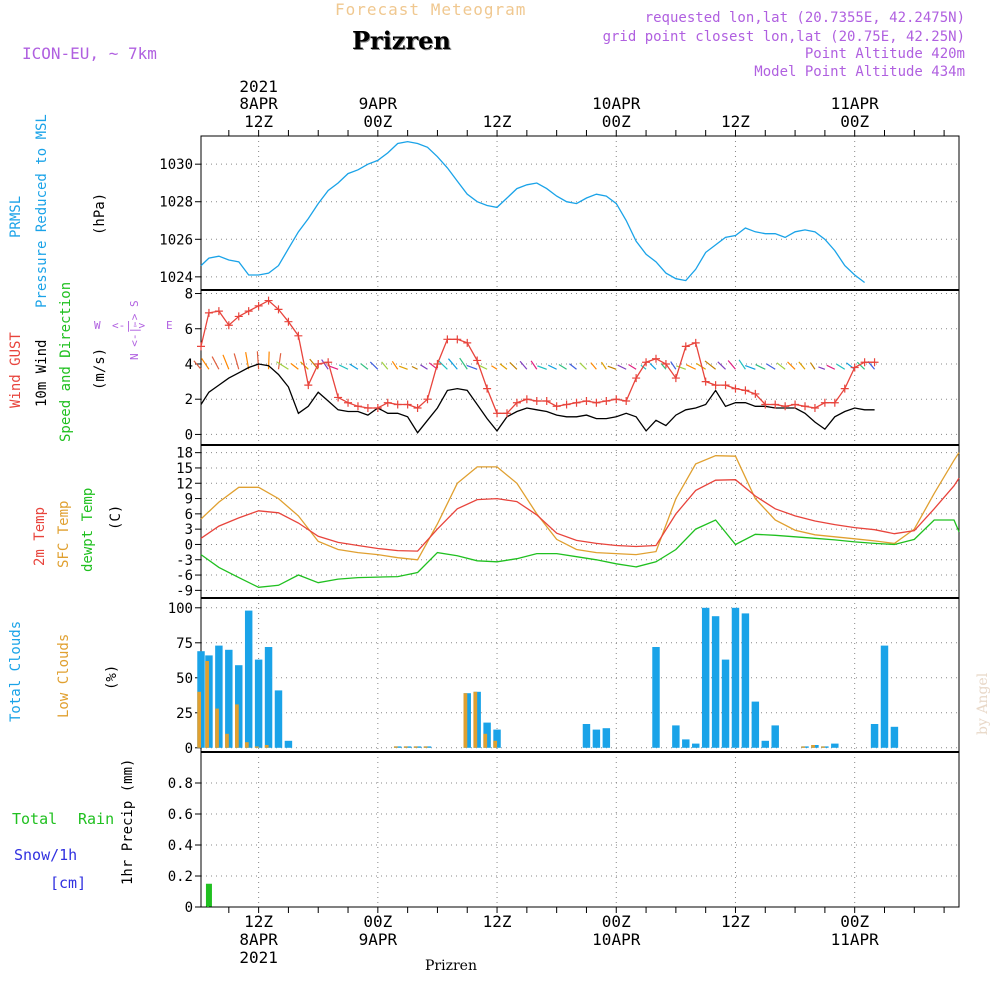 The image size is (1000, 1000). Describe the element at coordinates (189, 530) in the screenshot. I see `y-tick-label: 3` at that location.